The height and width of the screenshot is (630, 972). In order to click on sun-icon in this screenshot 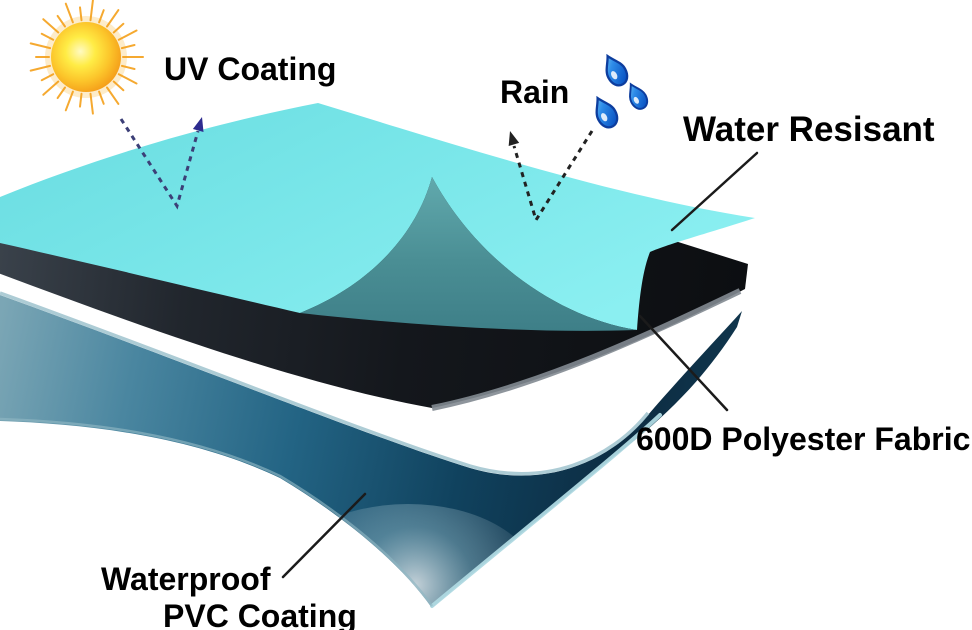, I will do `click(86, 57)`.